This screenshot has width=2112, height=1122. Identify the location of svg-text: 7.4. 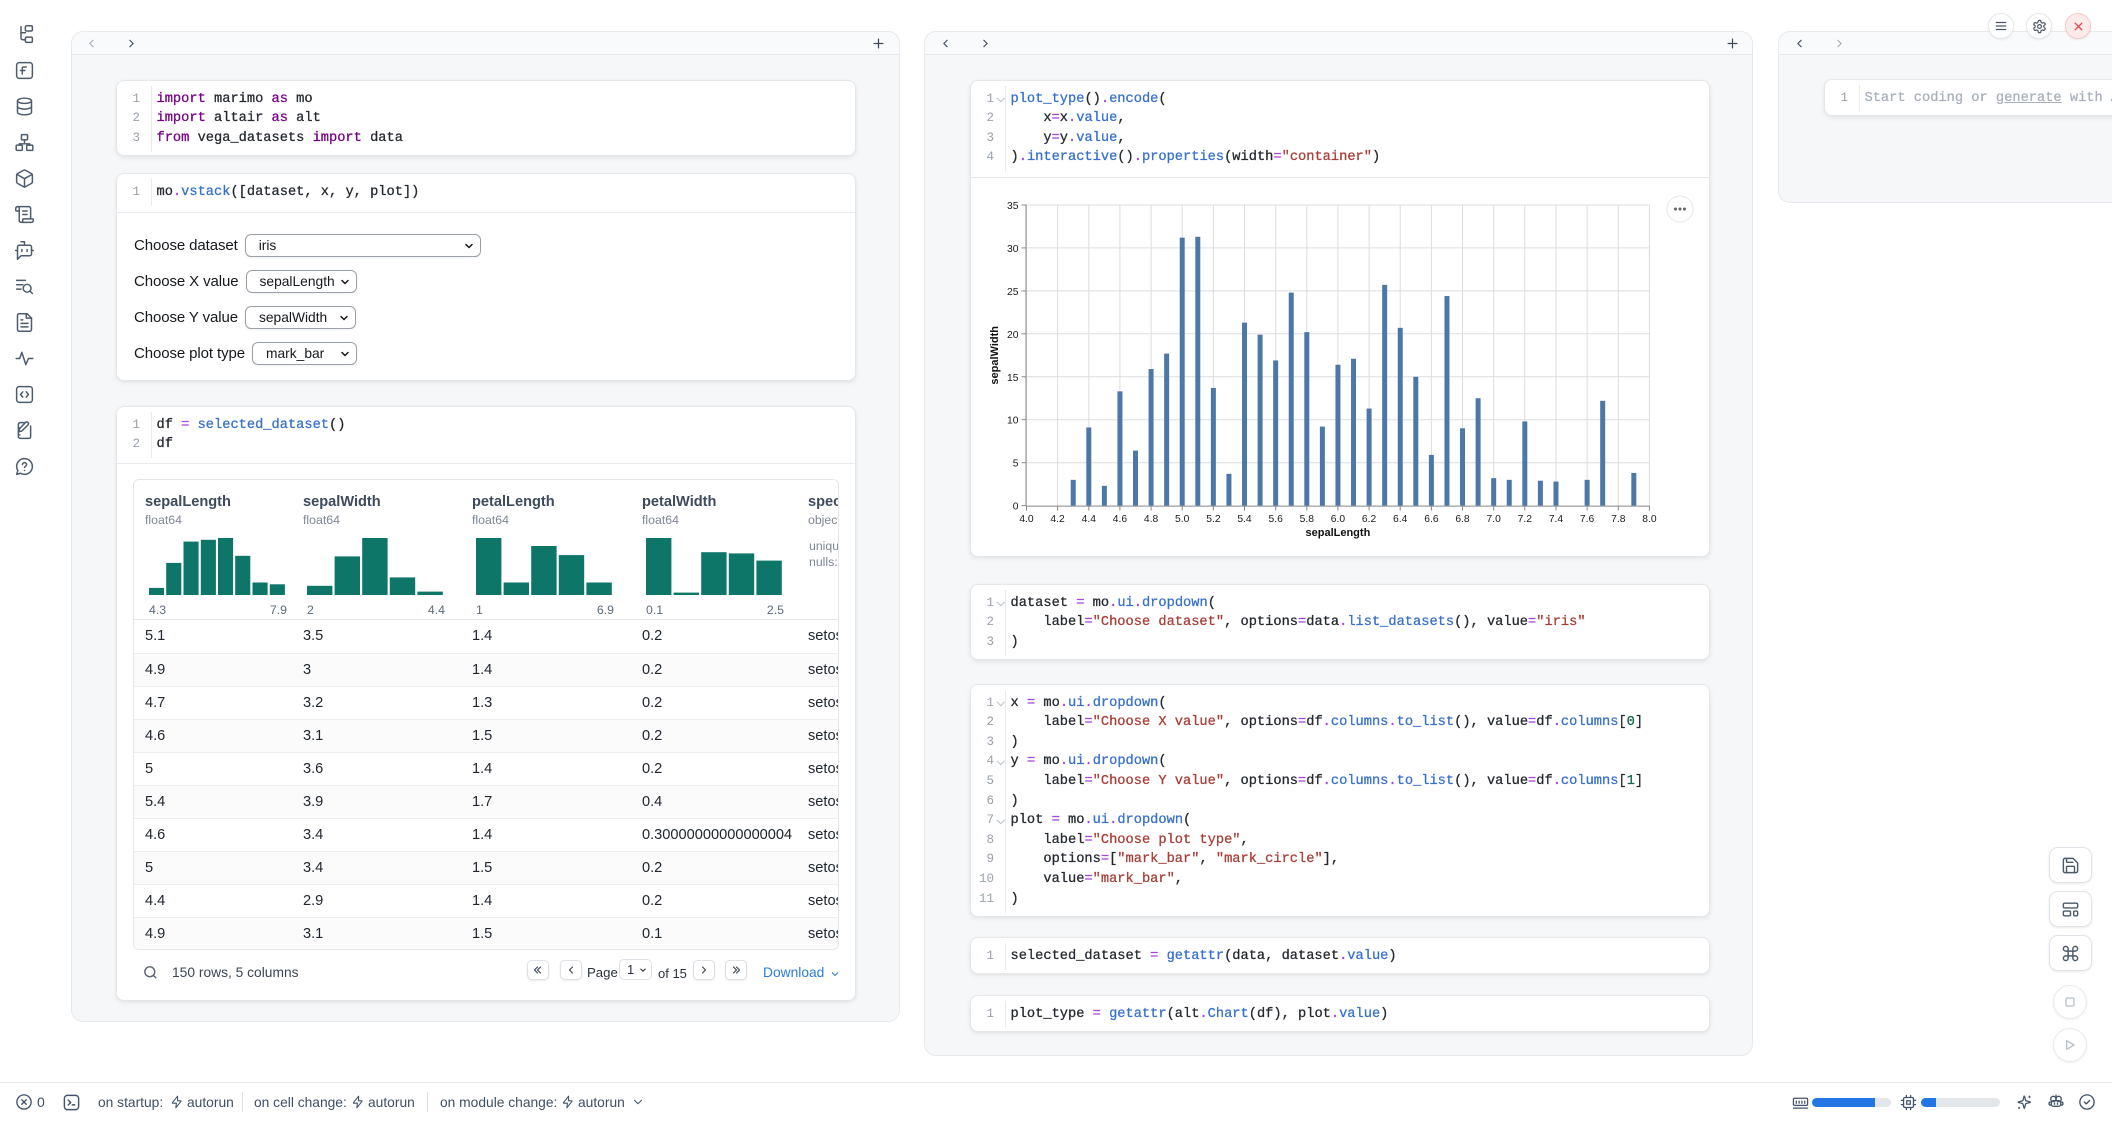
(1556, 519).